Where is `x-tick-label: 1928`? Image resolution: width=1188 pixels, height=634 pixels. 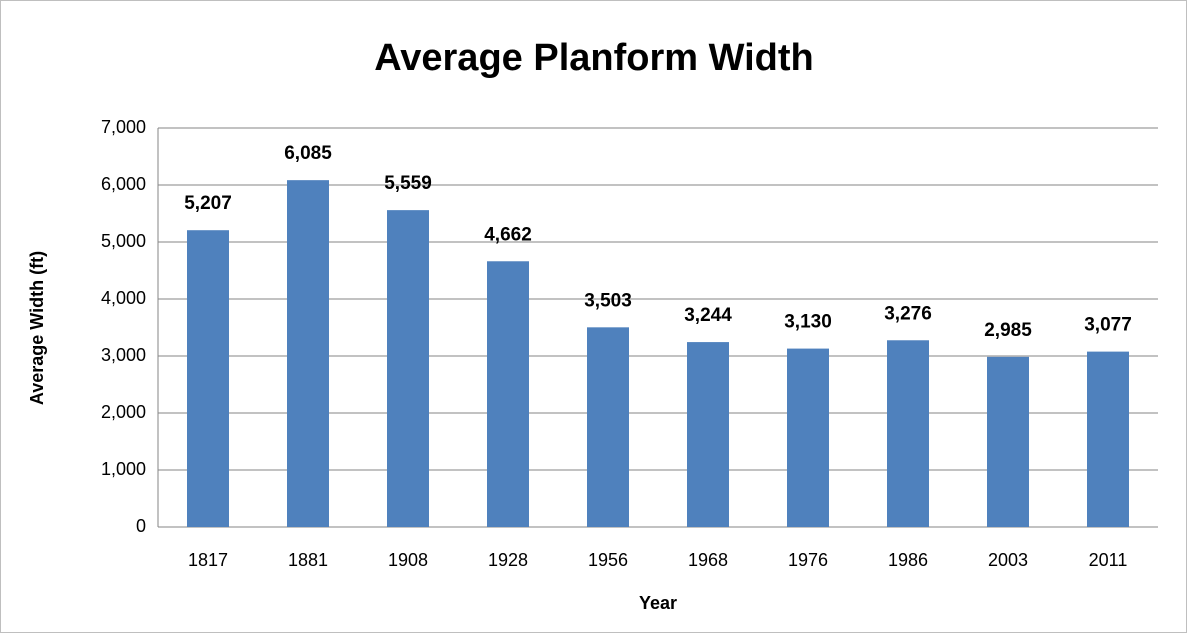
x-tick-label: 1928 is located at coordinates (508, 560).